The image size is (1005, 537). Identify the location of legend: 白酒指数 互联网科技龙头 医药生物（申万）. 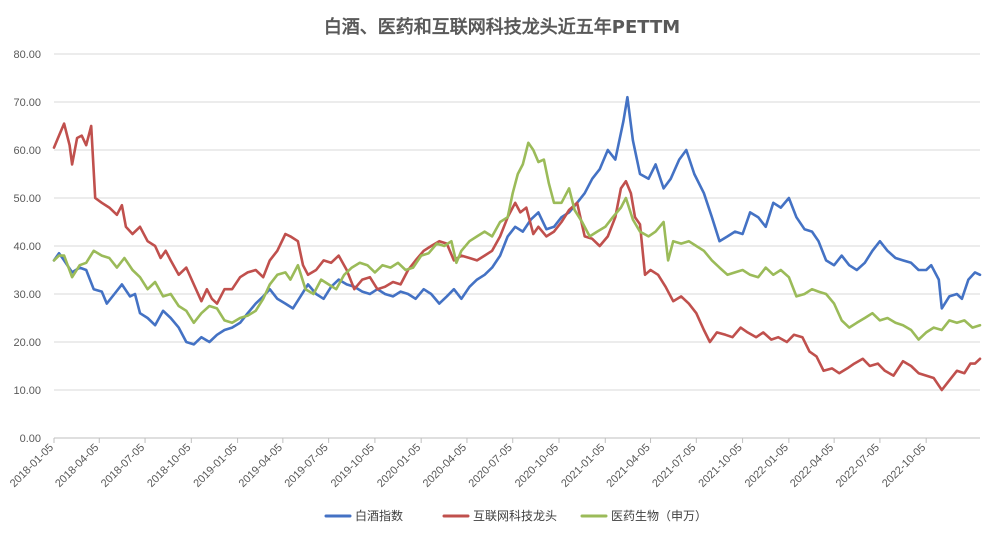
(515, 515).